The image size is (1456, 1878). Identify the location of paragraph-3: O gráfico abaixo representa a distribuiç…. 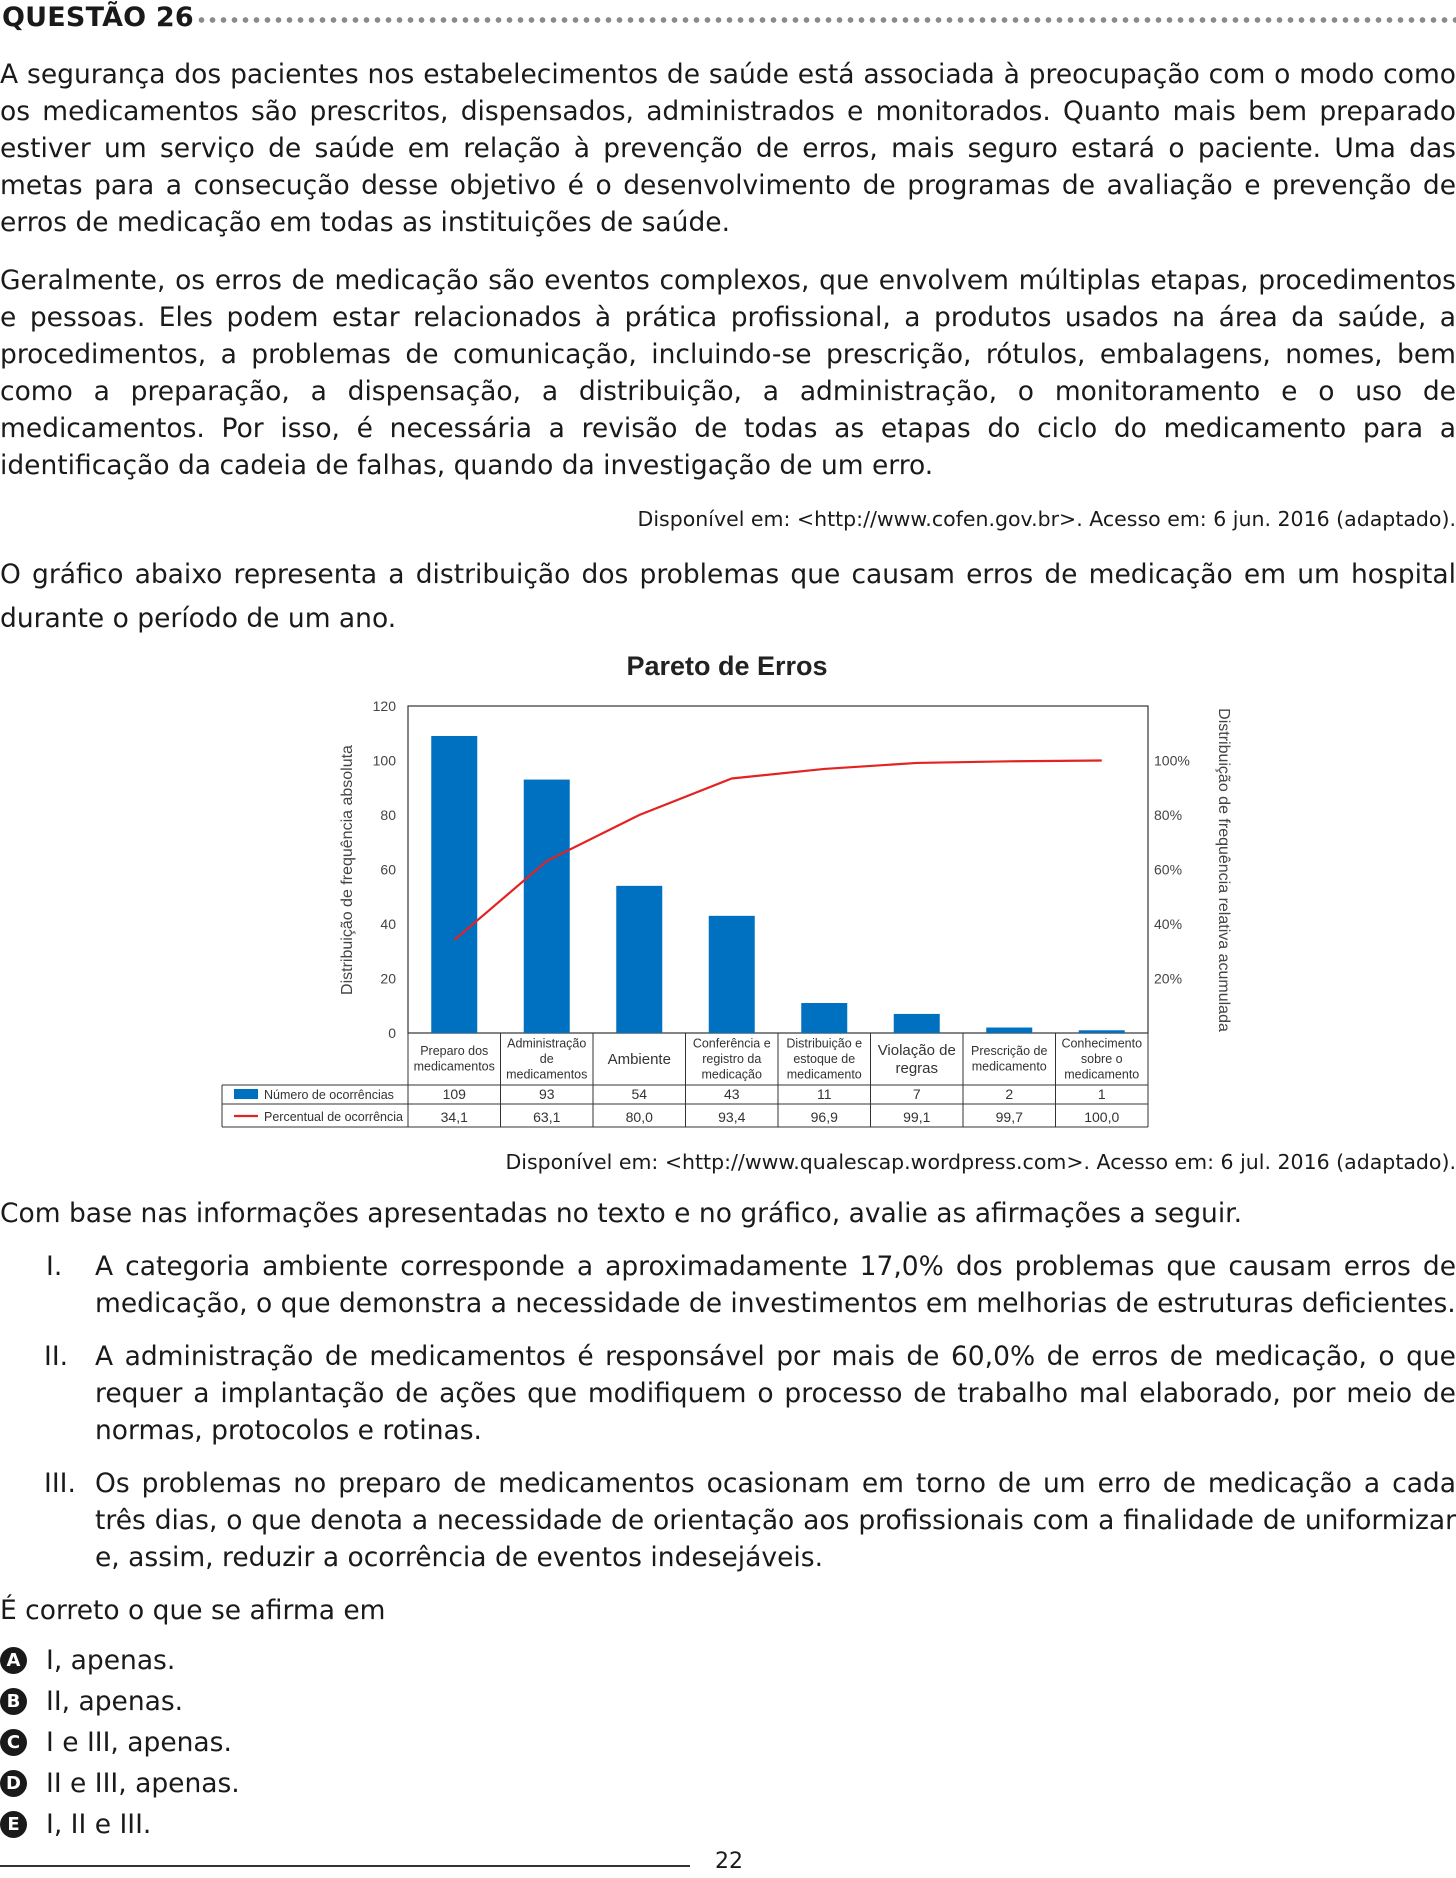
(728, 596).